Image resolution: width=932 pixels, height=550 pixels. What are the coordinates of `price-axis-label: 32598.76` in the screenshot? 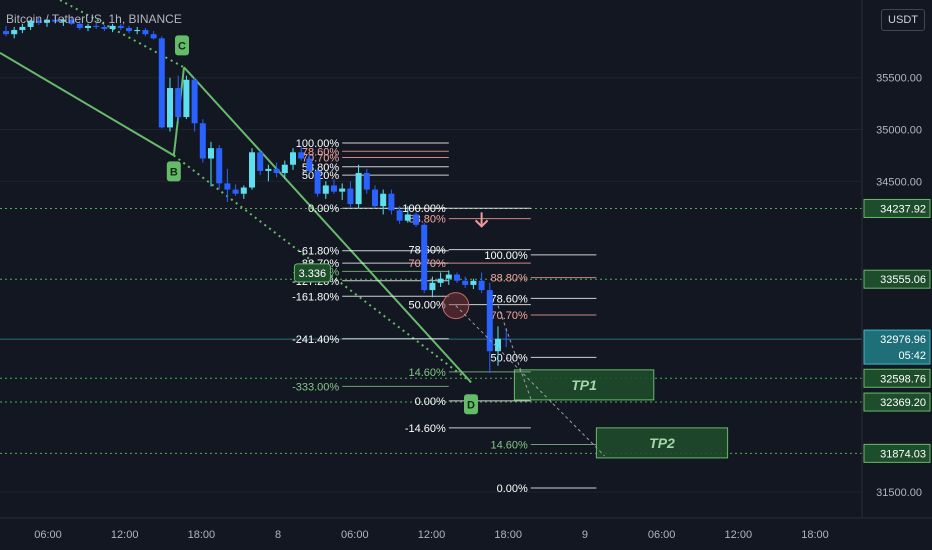 It's located at (903, 379).